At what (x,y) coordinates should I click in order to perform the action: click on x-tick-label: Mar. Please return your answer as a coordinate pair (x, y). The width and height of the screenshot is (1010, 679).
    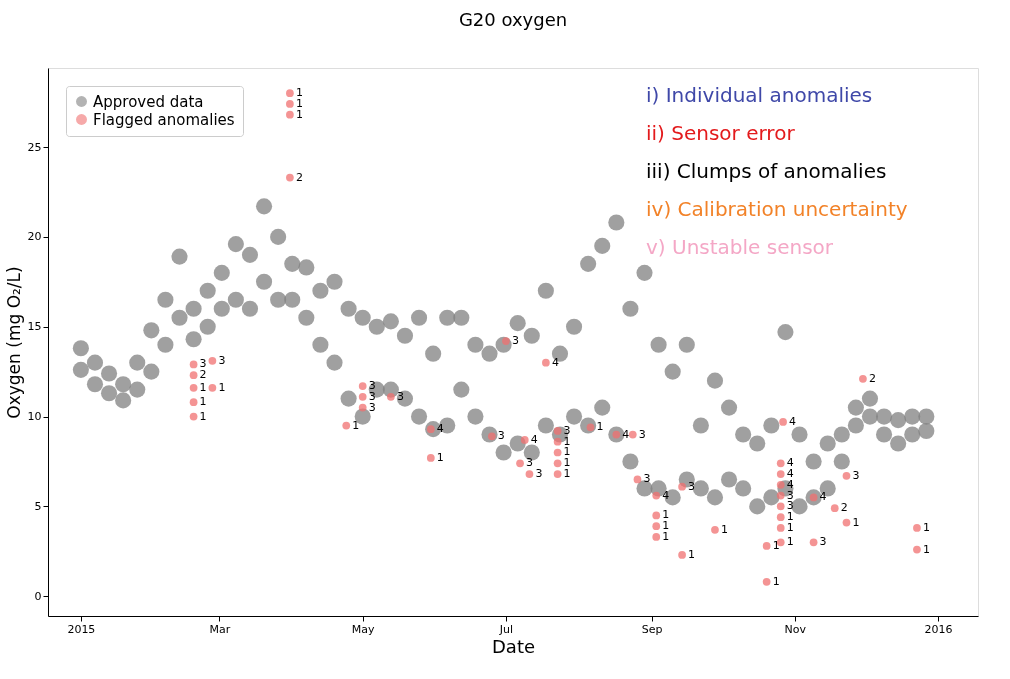
    Looking at the image, I should click on (220, 629).